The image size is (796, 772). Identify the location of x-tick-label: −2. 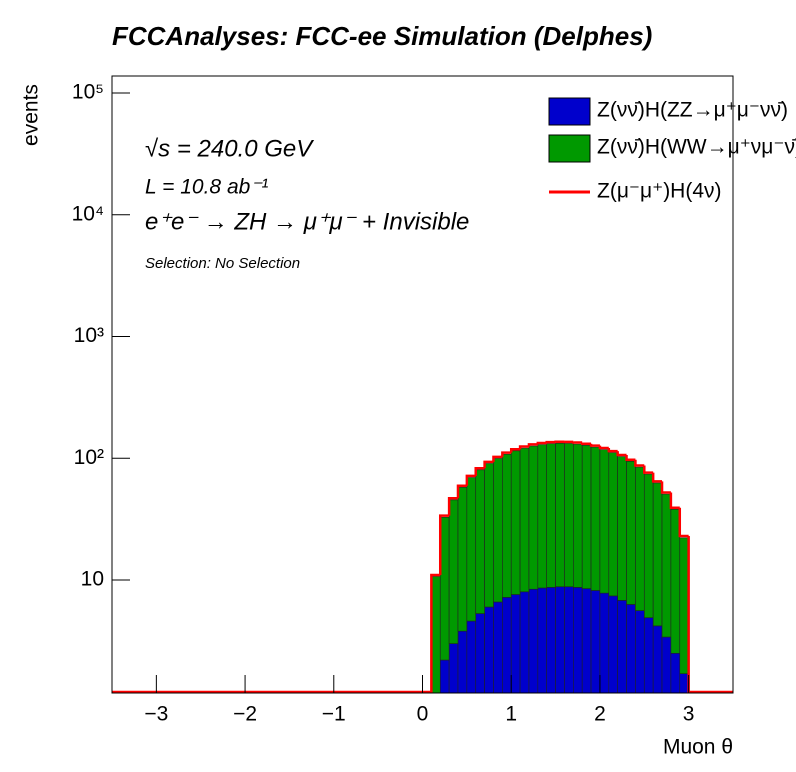
(245, 714).